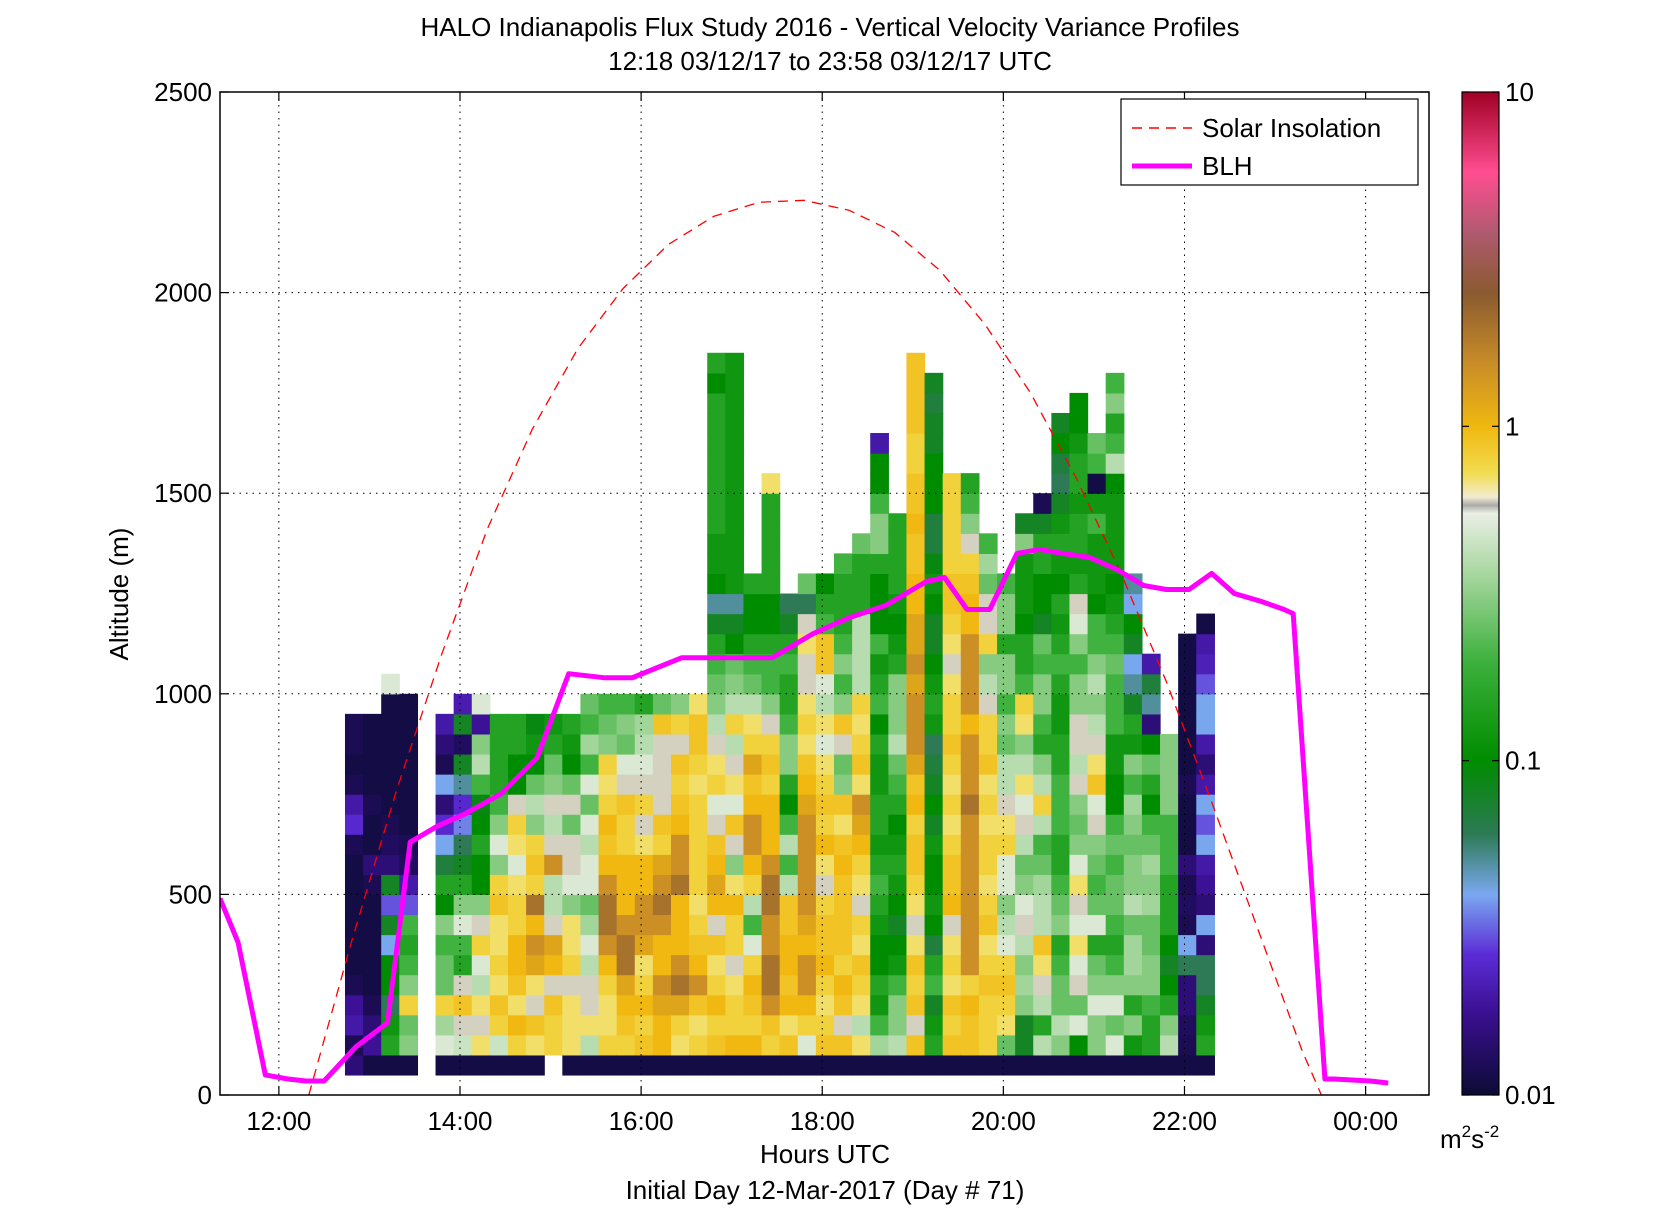 This screenshot has width=1679, height=1216. Describe the element at coordinates (1003, 1121) in the screenshot. I see `x-tick-label: 20:00` at that location.